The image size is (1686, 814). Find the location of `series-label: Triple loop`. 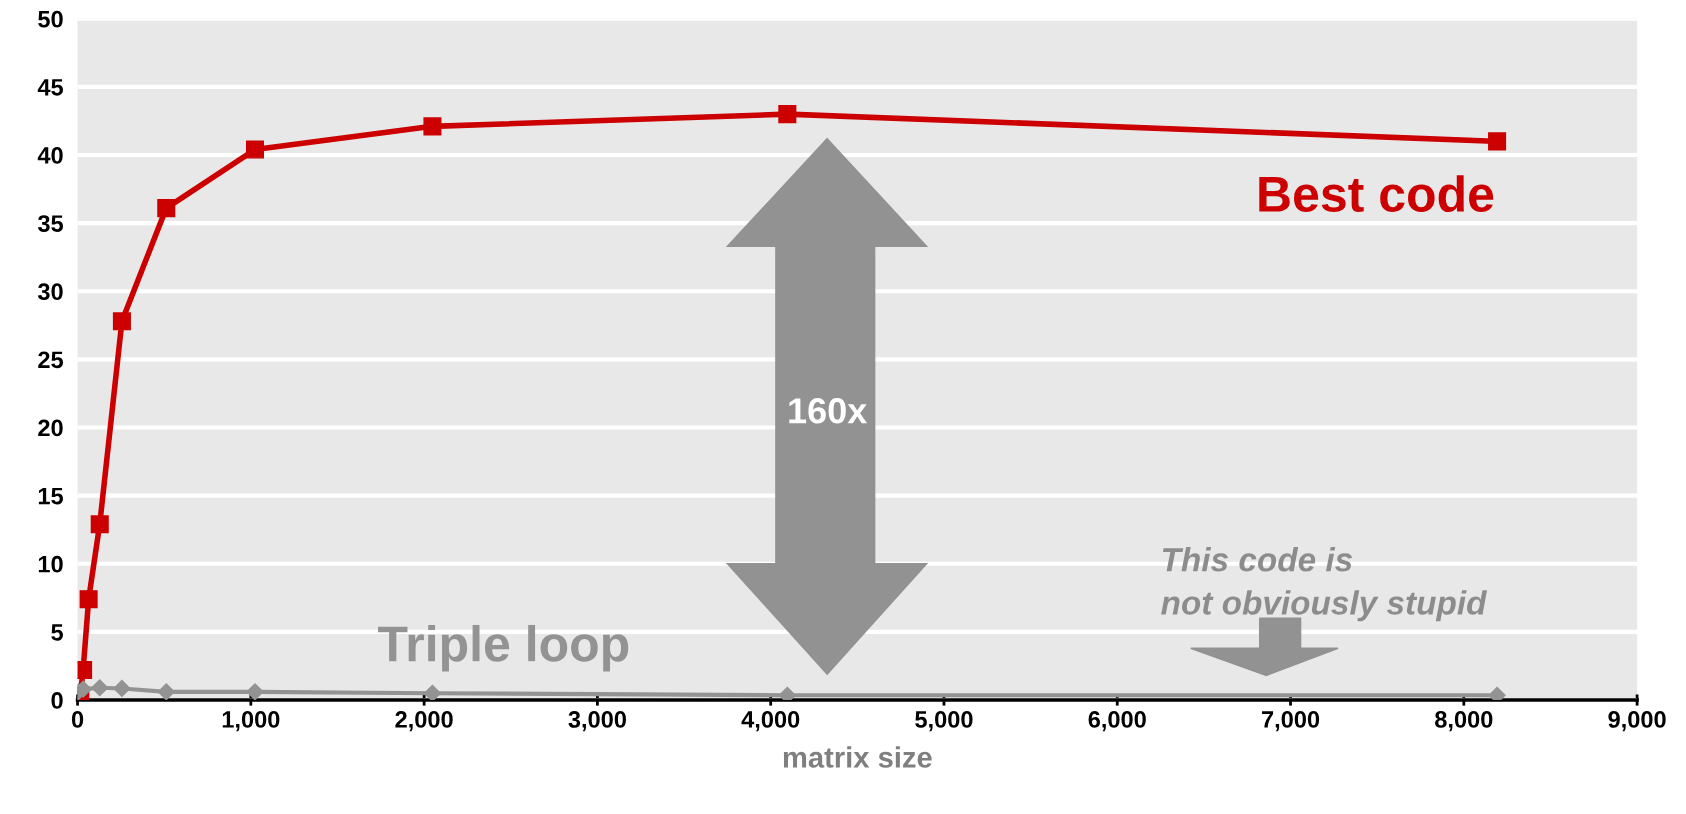

series-label: Triple loop is located at coordinates (503, 648).